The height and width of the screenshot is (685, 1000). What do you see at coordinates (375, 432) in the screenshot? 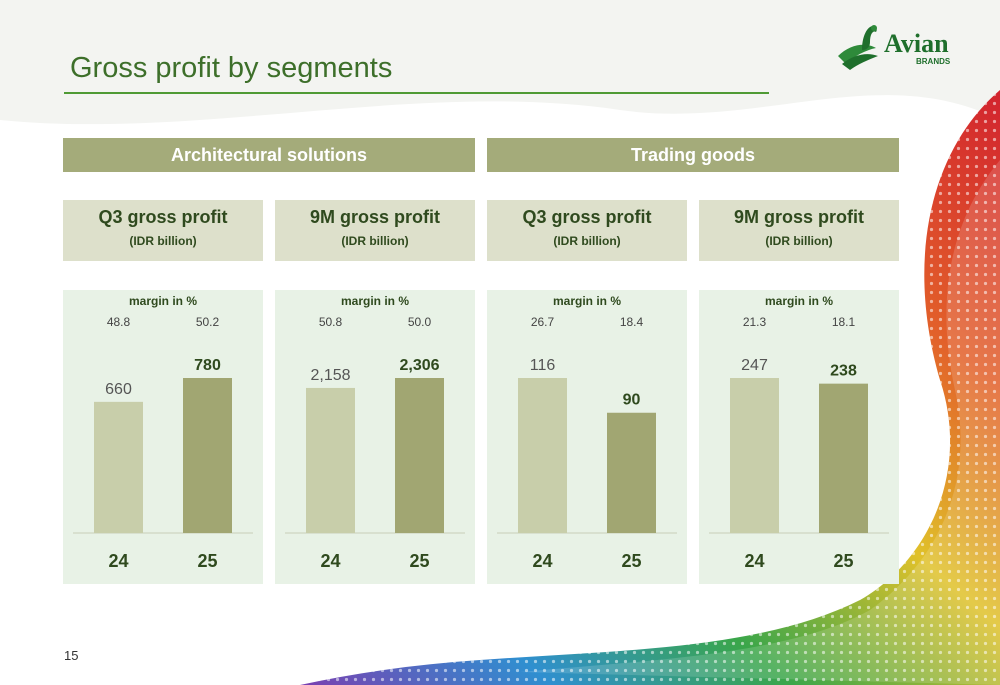
I see `bar-chart: margin in % 50.8 2,158 24 50.0 2,306 25` at bounding box center [375, 432].